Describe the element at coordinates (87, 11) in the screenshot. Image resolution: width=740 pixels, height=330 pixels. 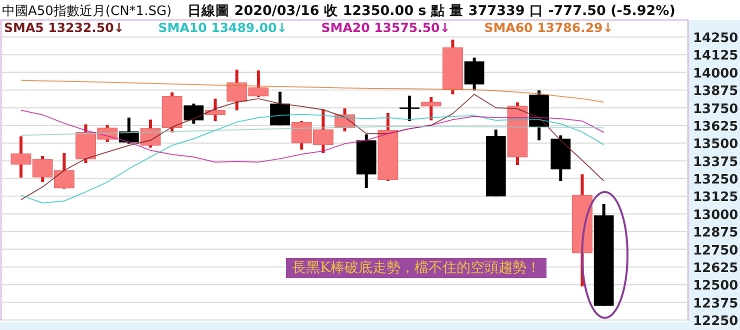
I see `chart-title: 中國A50指數近月(CN*1.SG)` at that location.